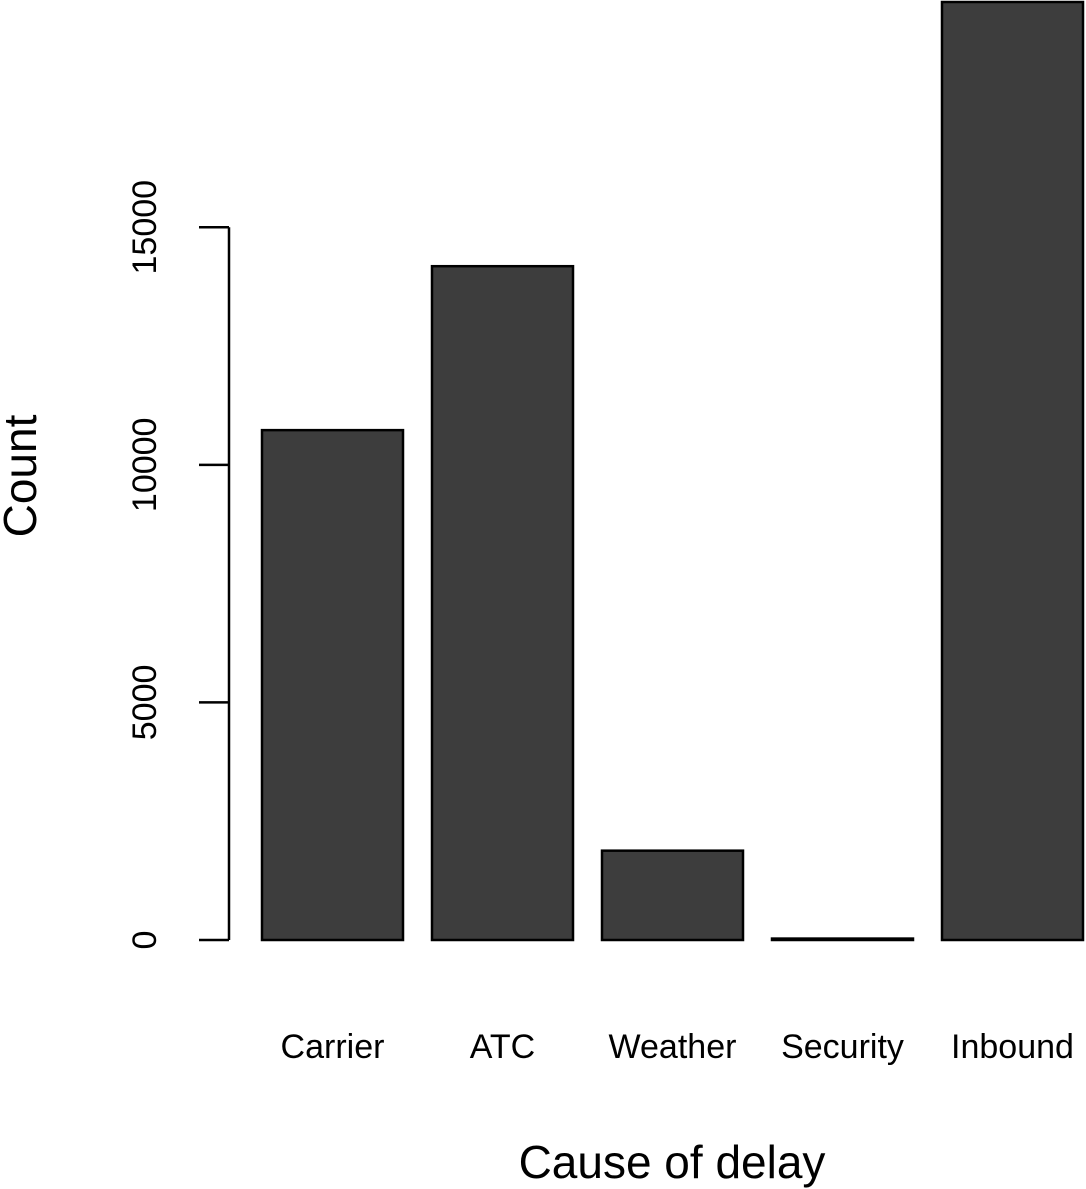  What do you see at coordinates (672, 1162) in the screenshot?
I see `x-axis-title: Cause of delay` at bounding box center [672, 1162].